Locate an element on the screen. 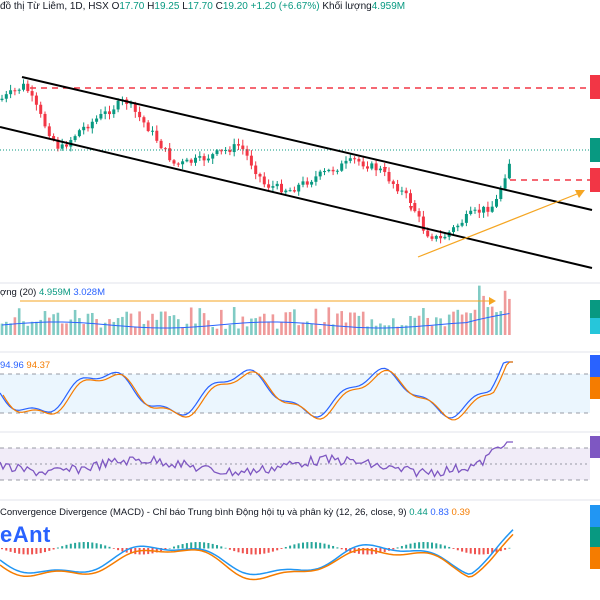  stoch-pane-label: 94.96 94.37 is located at coordinates (25, 365).